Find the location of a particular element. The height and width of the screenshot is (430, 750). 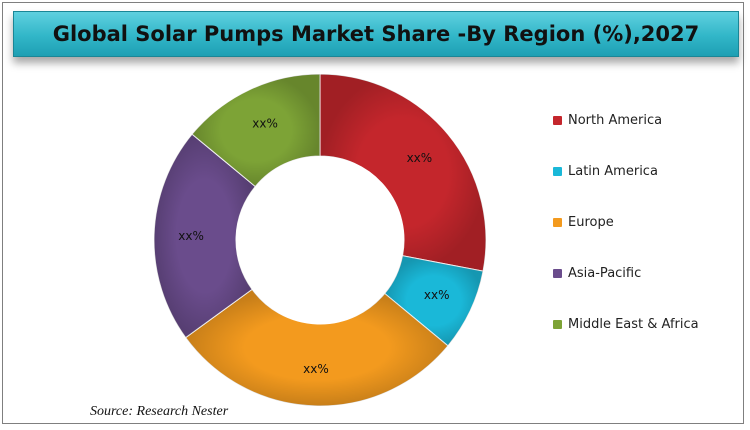

legend-item-europe: Europe is located at coordinates (648, 222).